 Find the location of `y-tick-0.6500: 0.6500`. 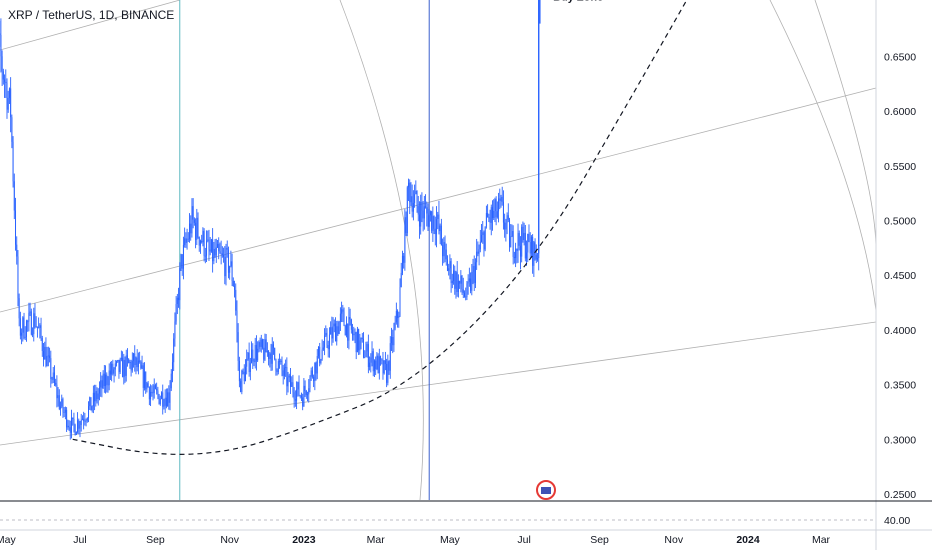

y-tick-0.6500: 0.6500 is located at coordinates (900, 57).